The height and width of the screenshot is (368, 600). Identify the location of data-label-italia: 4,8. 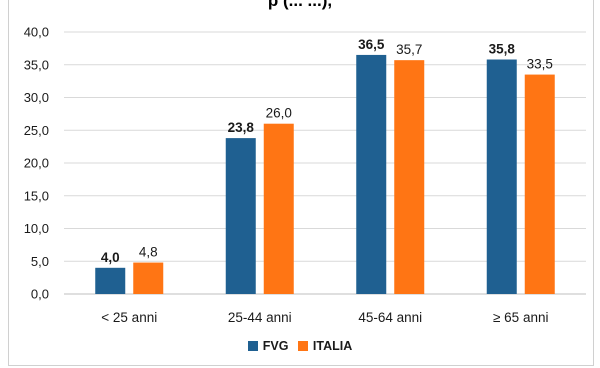
(148, 252).